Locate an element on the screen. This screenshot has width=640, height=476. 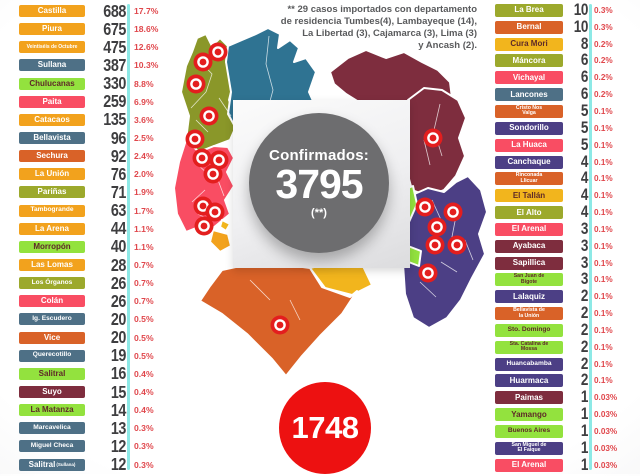
district-name: Sechura is located at coordinates (52, 156).